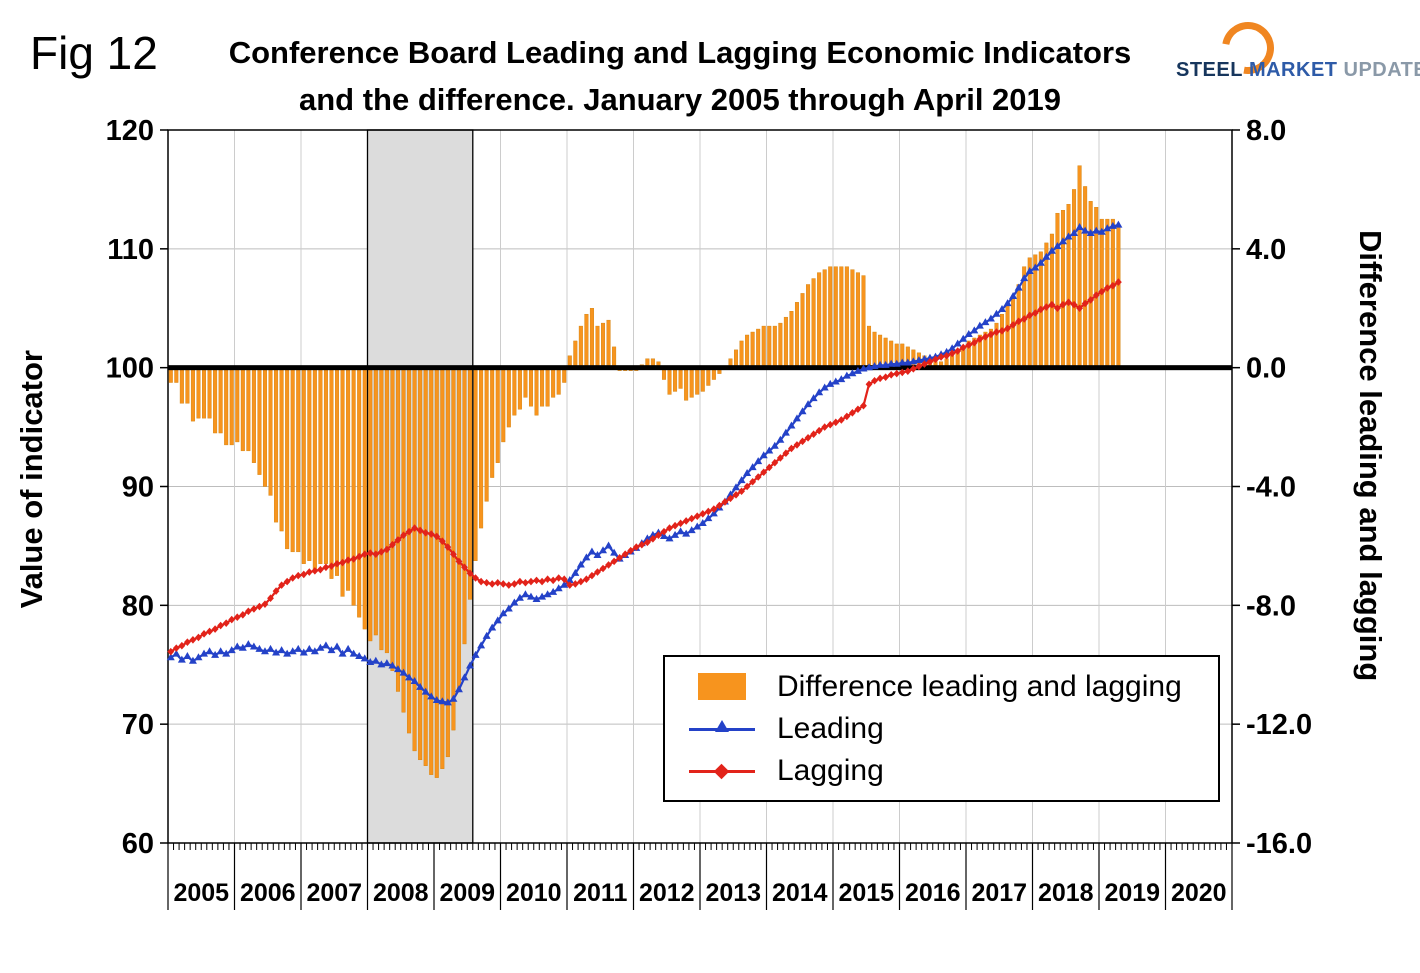 The height and width of the screenshot is (973, 1420). Describe the element at coordinates (933, 893) in the screenshot. I see `svg-text: 2016` at that location.